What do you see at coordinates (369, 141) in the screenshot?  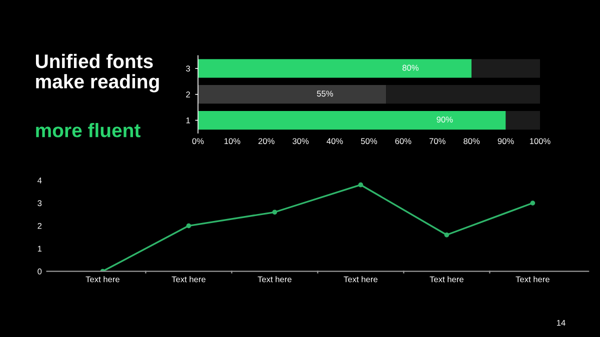 I see `x-tick-label: 50%` at bounding box center [369, 141].